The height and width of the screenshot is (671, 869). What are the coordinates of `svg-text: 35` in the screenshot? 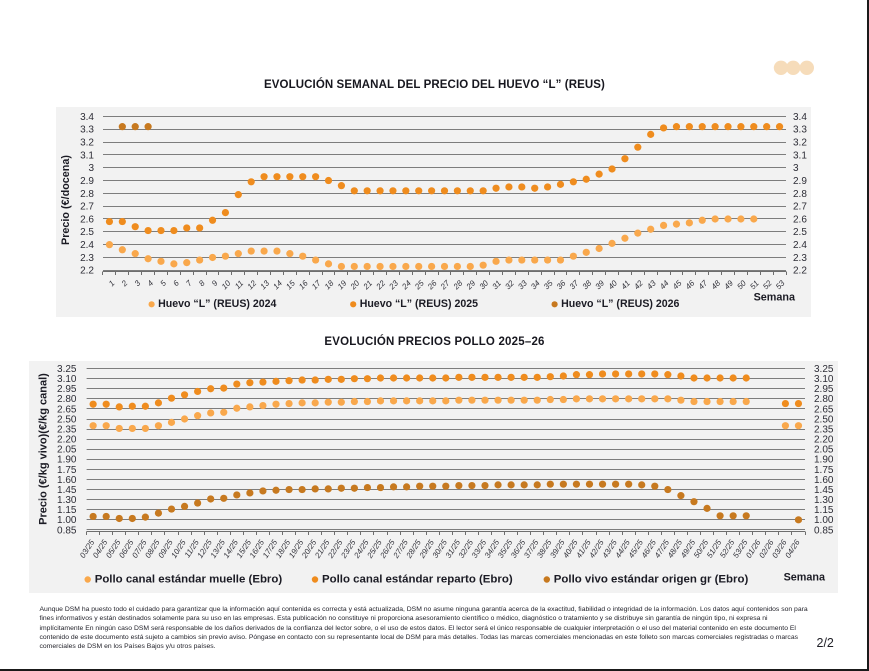 It's located at (548, 284).